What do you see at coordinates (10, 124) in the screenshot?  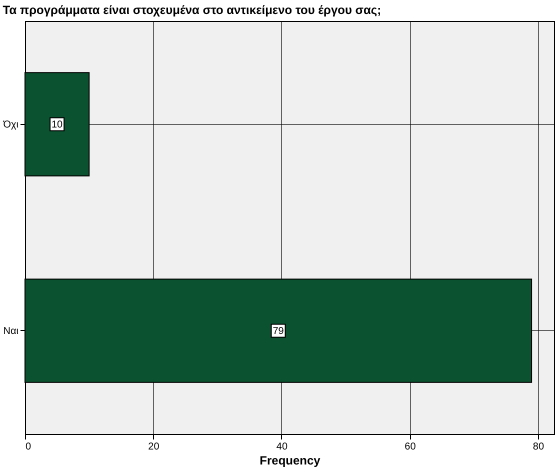 I see `y-tick-label: Όχι` at bounding box center [10, 124].